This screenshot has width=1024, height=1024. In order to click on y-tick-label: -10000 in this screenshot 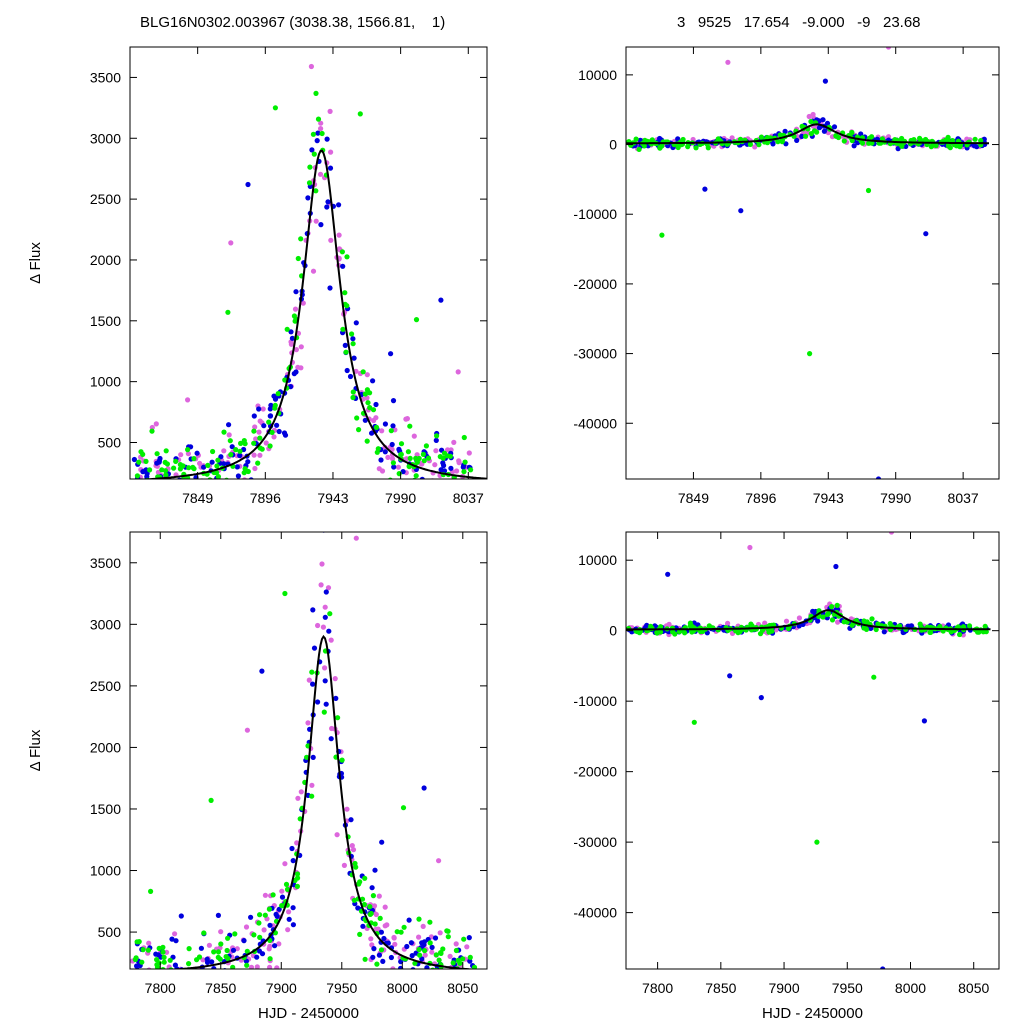, I will do `click(595, 701)`.